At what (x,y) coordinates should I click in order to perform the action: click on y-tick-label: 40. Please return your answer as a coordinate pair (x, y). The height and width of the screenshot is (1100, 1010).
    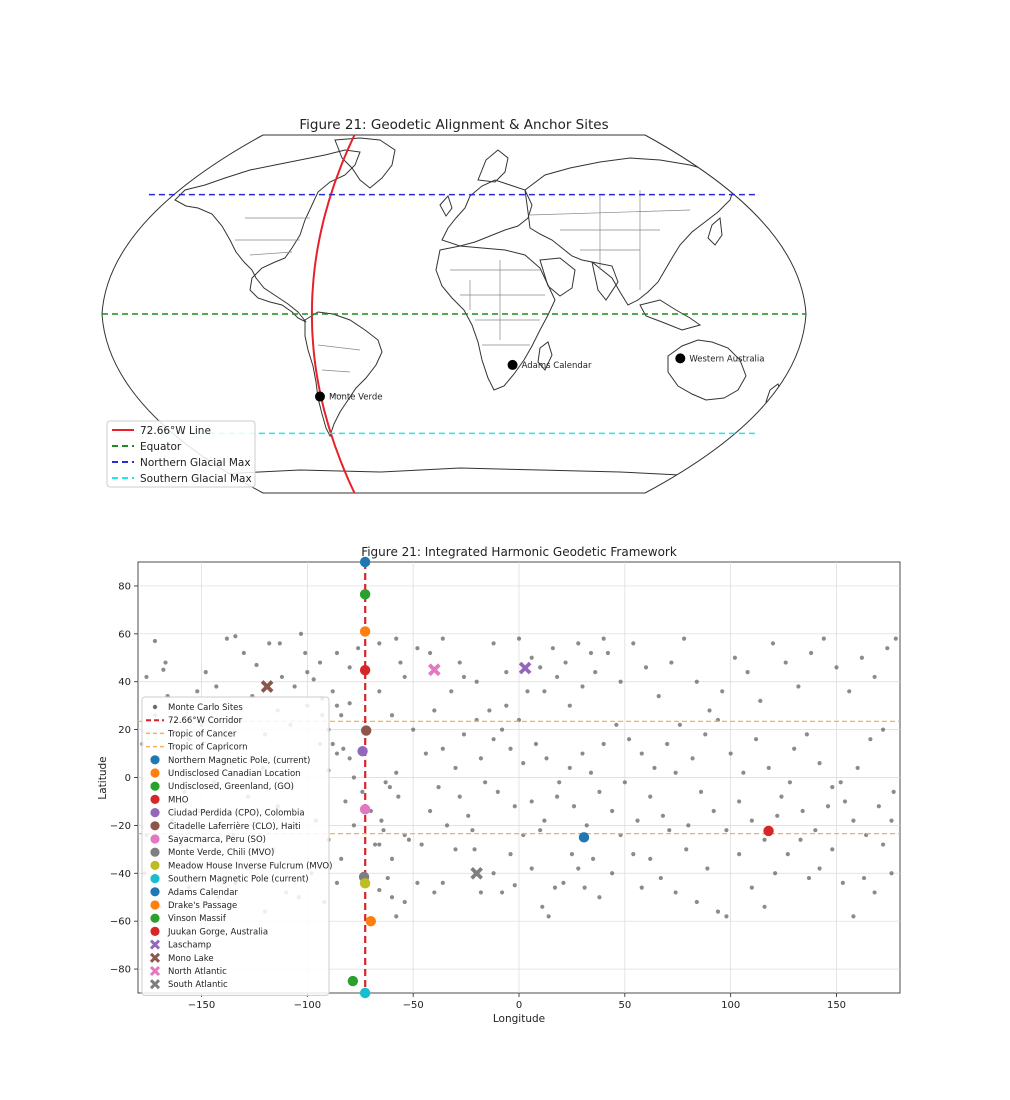
    Looking at the image, I should click on (124, 682).